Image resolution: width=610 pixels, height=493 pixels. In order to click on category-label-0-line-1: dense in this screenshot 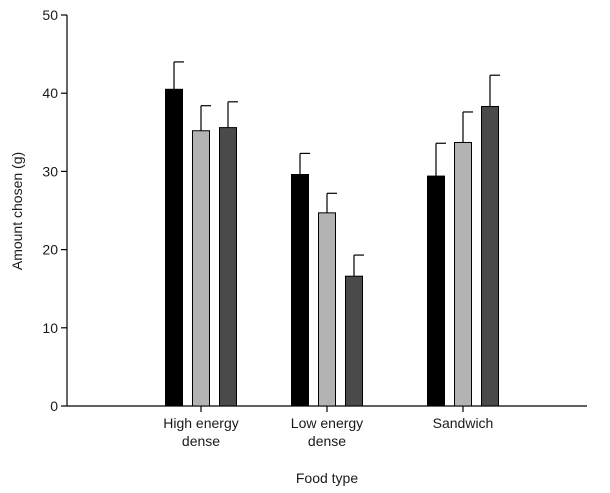, I will do `click(201, 441)`.